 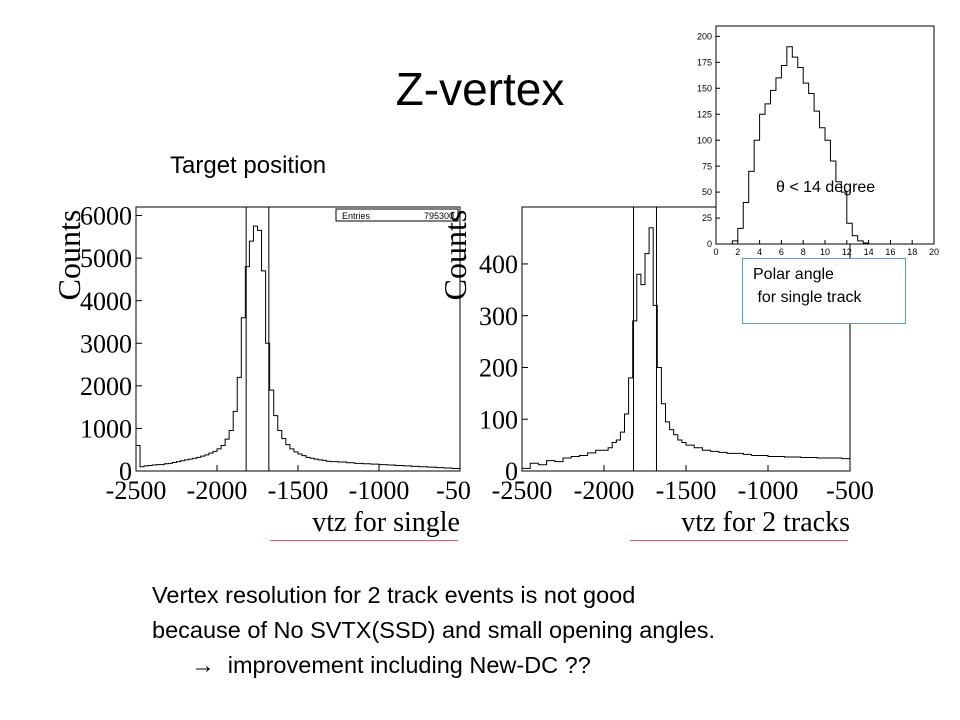 What do you see at coordinates (781, 252) in the screenshot?
I see `x-tick-label: 6` at bounding box center [781, 252].